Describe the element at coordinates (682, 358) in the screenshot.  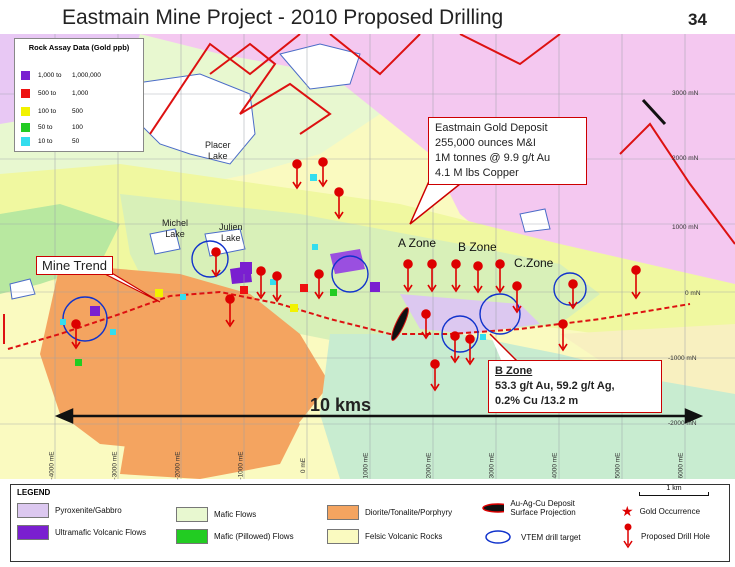
I see `northing-label: -1000 mN` at that location.